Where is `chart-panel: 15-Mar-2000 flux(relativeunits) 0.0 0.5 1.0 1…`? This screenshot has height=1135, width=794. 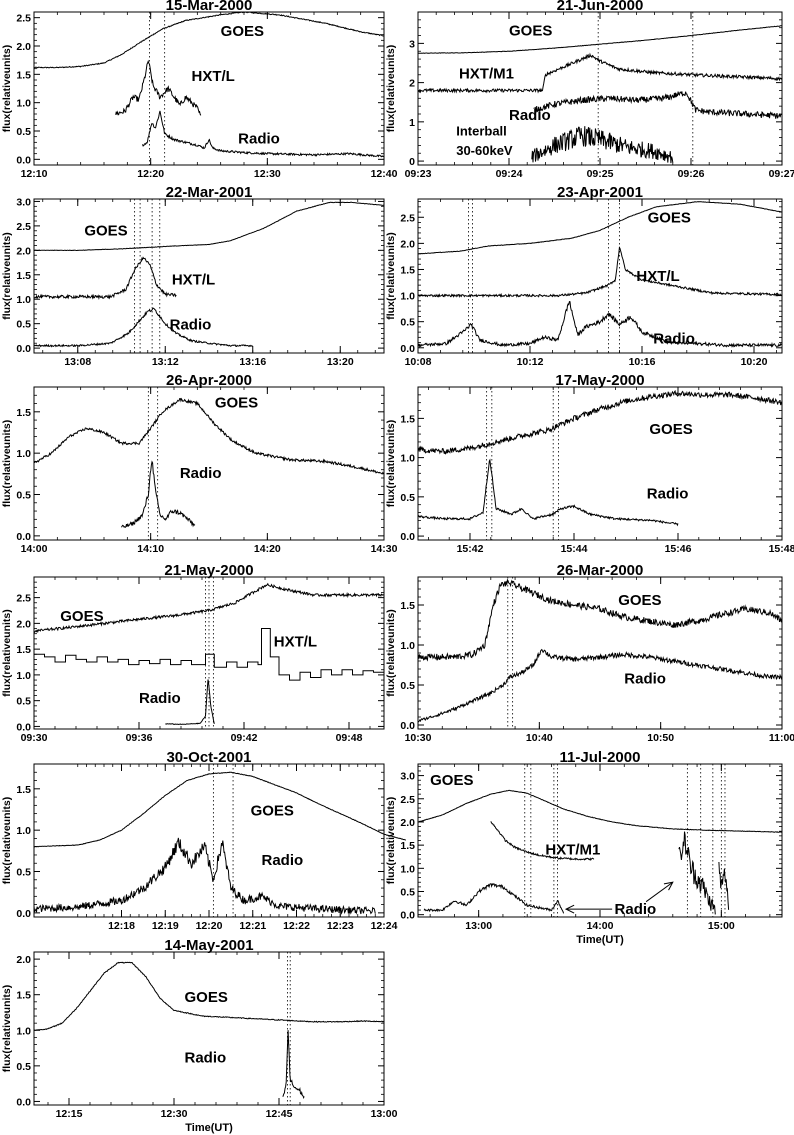 chart-panel: 15-Mar-2000 flux(relativeunits) 0.0 0.5 1.0 1… is located at coordinates (199, 90).